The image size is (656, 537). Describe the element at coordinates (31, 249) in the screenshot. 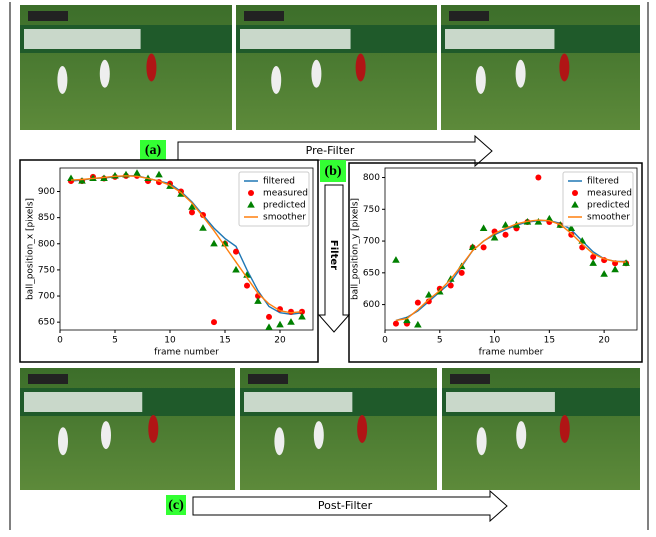

I see `y-axis-label: ball_position_x [pixels]` at that location.